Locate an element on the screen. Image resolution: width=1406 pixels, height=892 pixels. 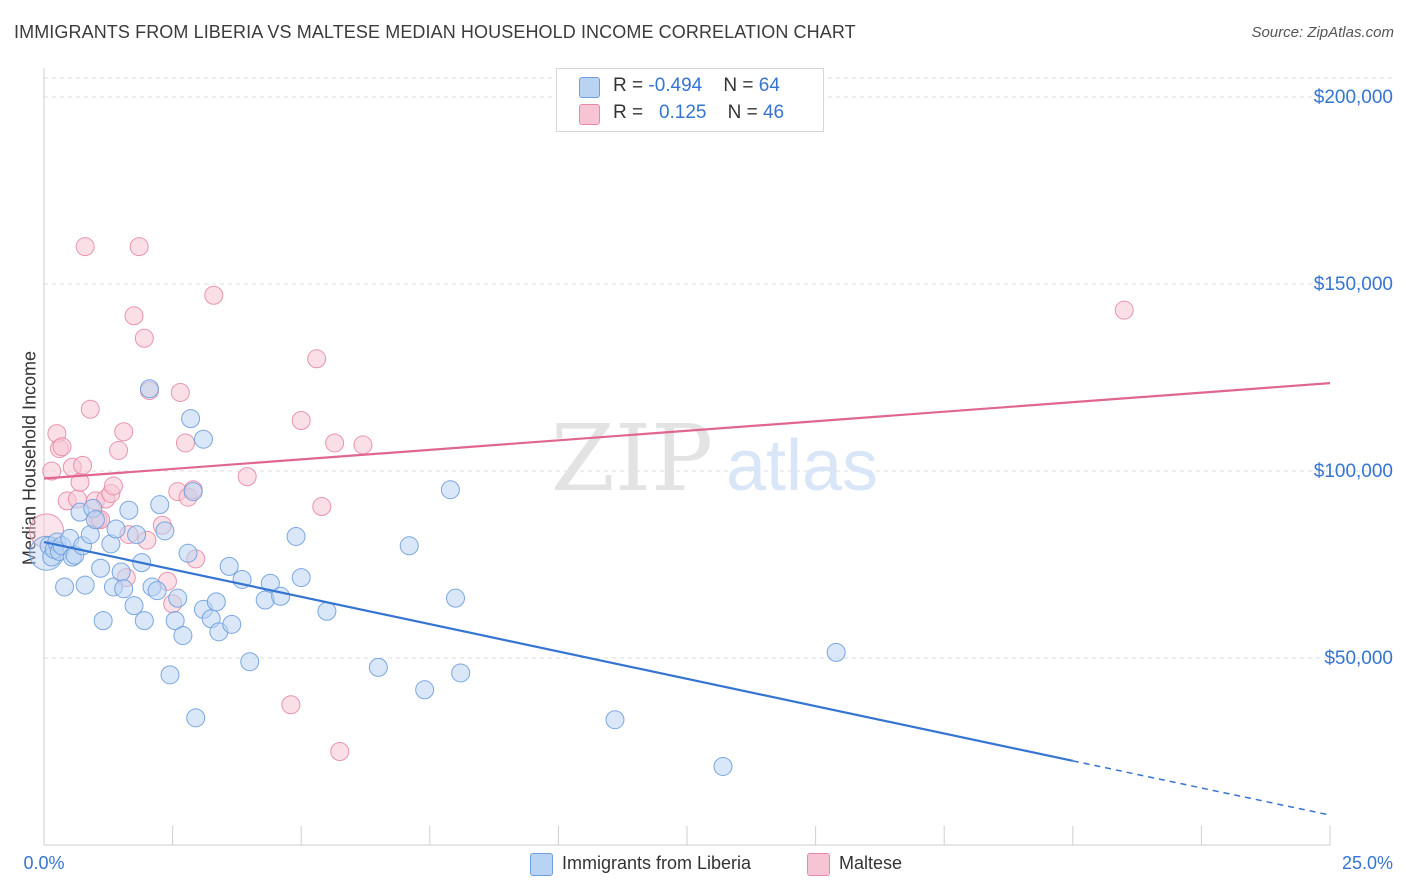
n-value: 64 is located at coordinates (769, 85).